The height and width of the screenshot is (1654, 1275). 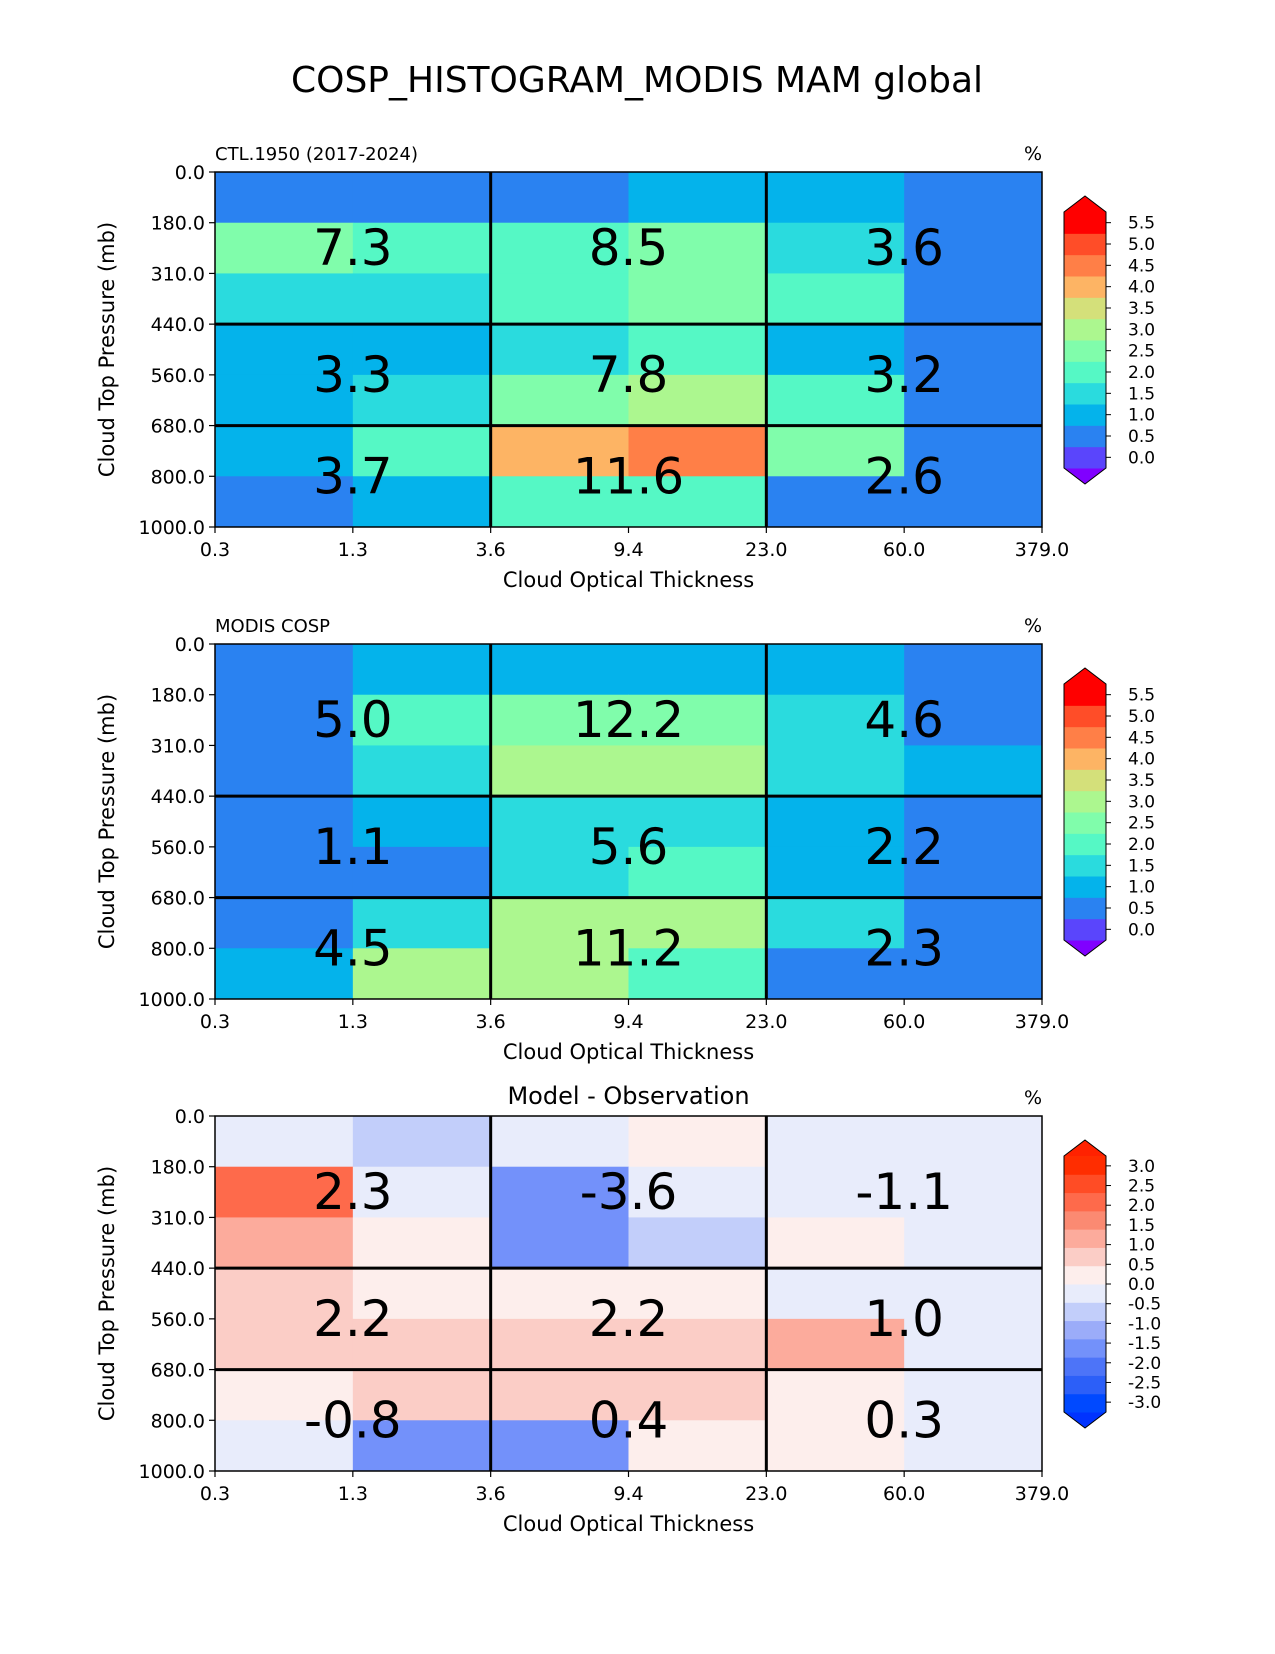 What do you see at coordinates (1141, 1246) in the screenshot?
I see `colorbar-tick-label: 1.0` at bounding box center [1141, 1246].